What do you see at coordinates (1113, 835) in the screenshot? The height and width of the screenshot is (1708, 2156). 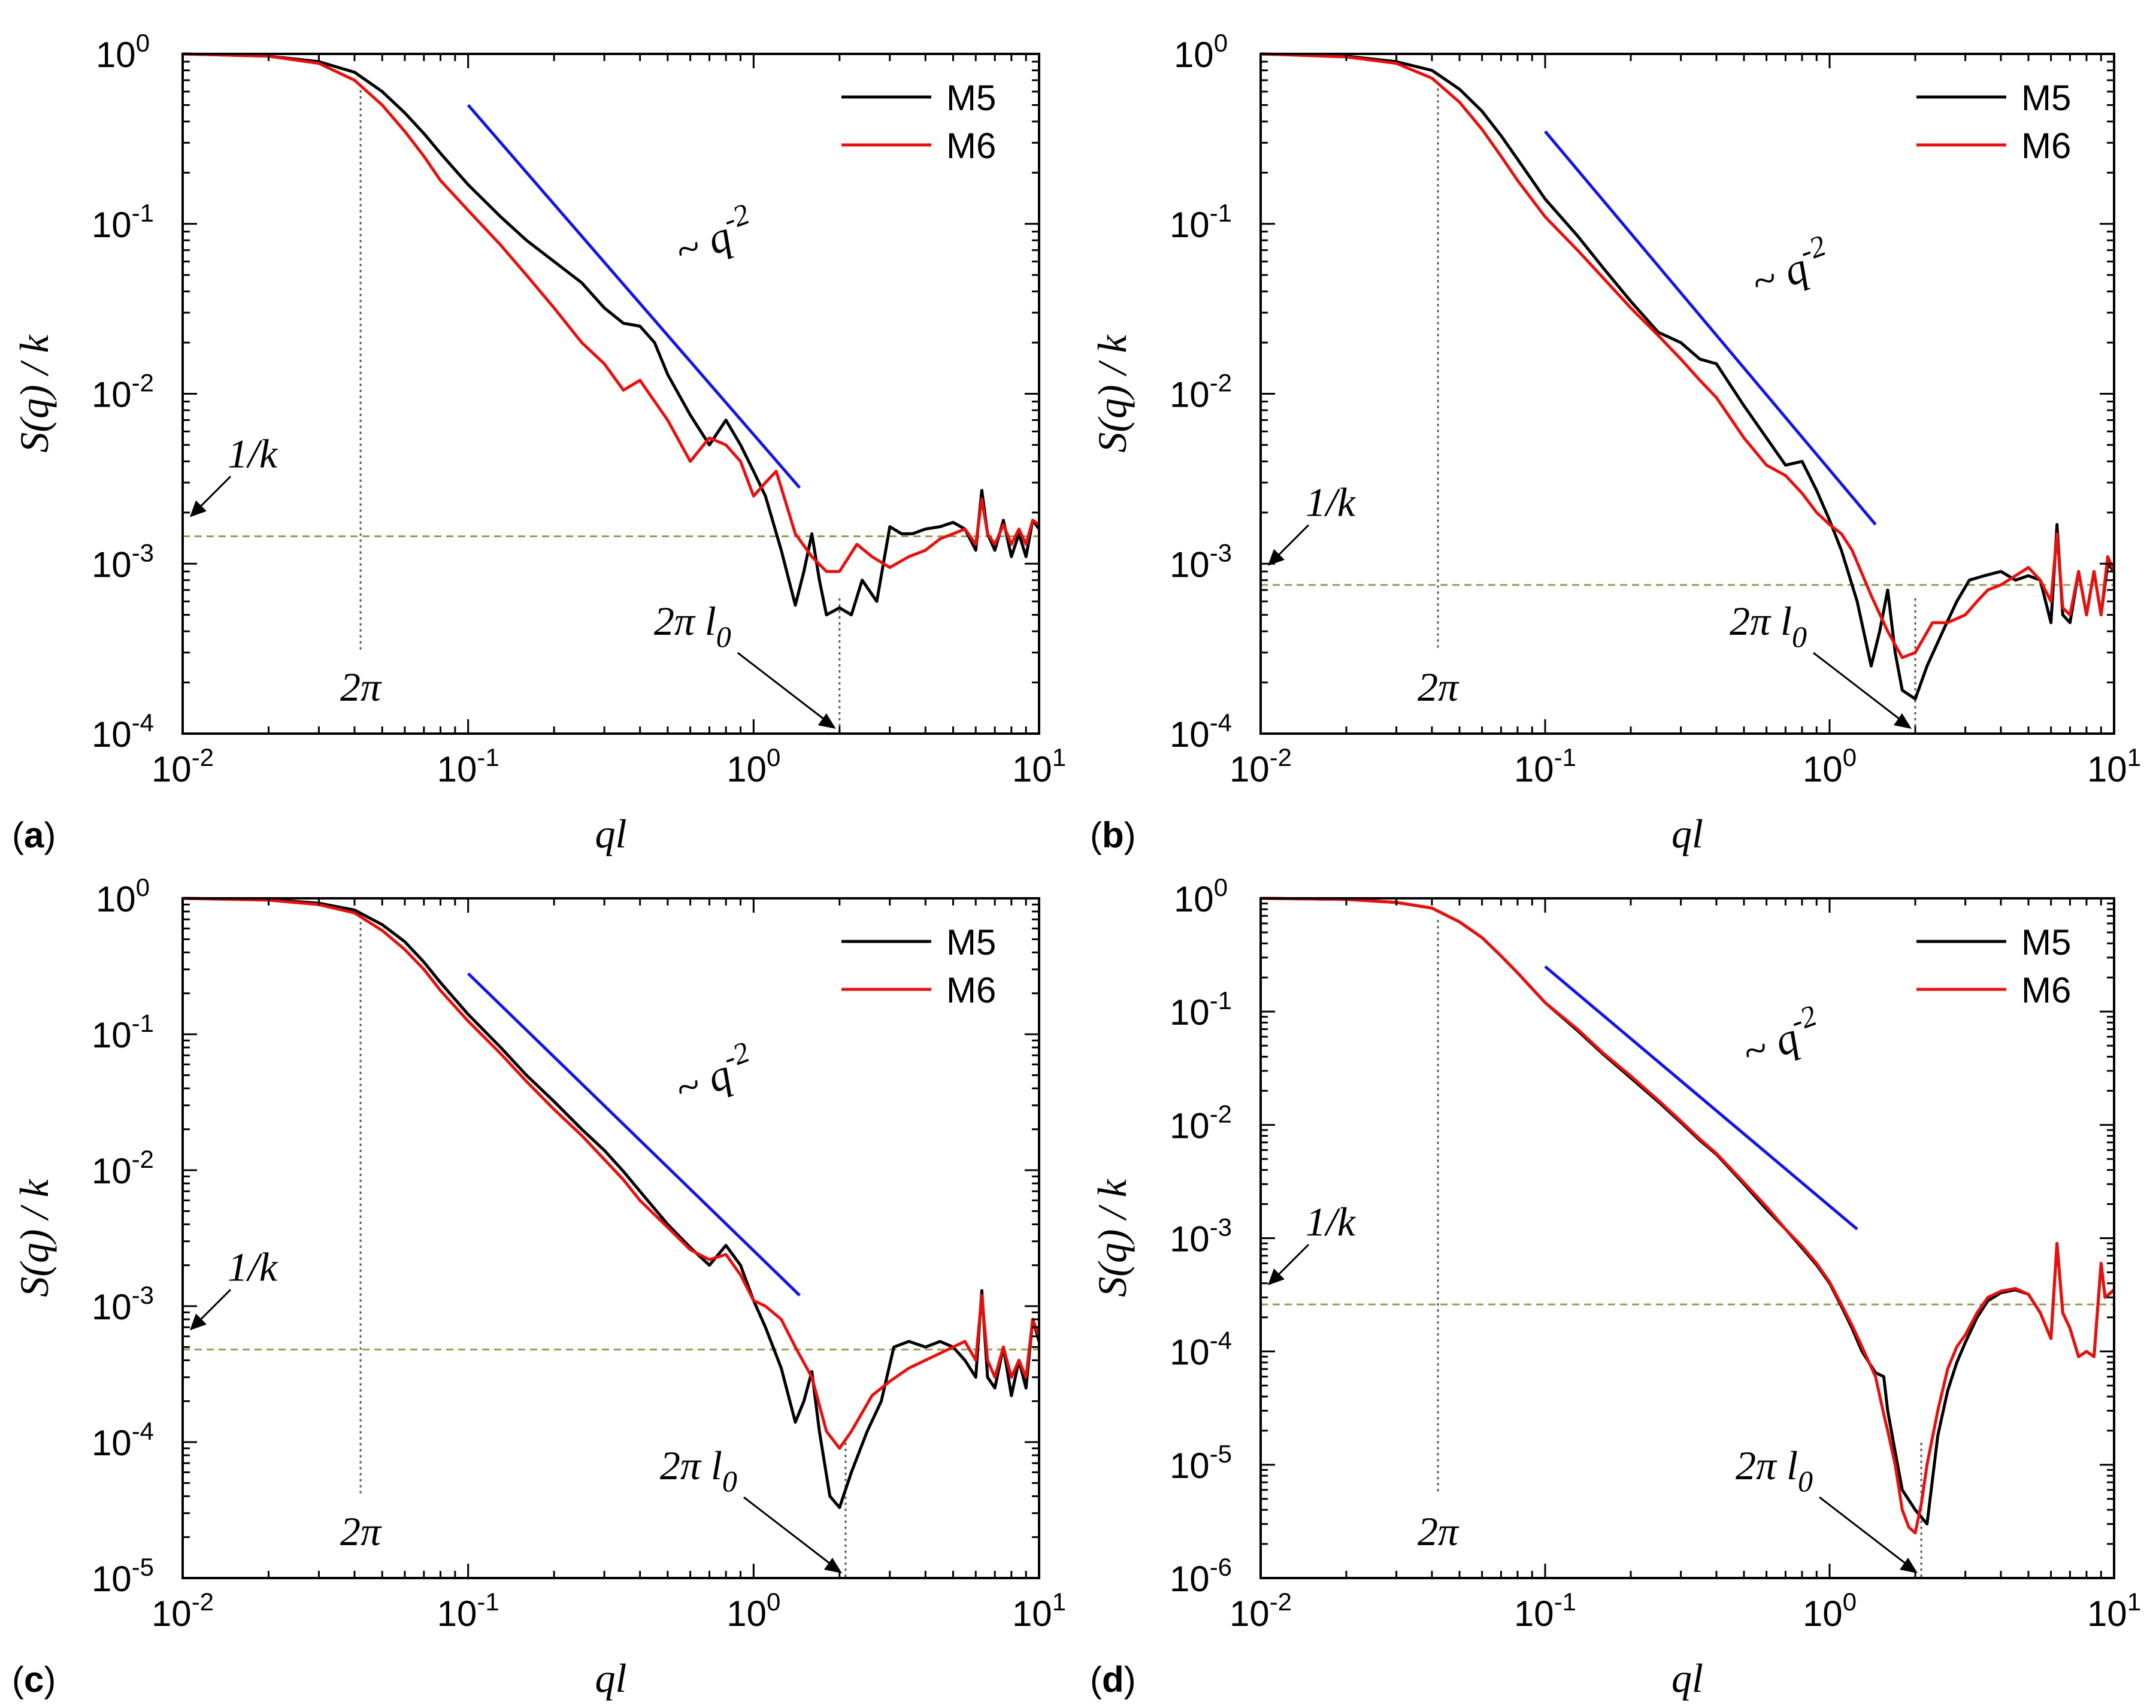 I see `panel-label: (b)` at bounding box center [1113, 835].